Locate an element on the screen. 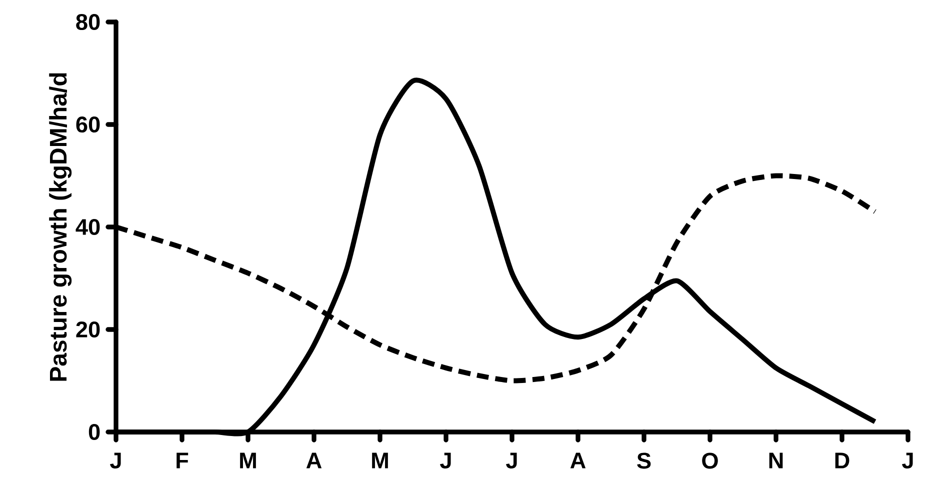 This screenshot has height=496, width=926. x-tick-label: N is located at coordinates (776, 460).